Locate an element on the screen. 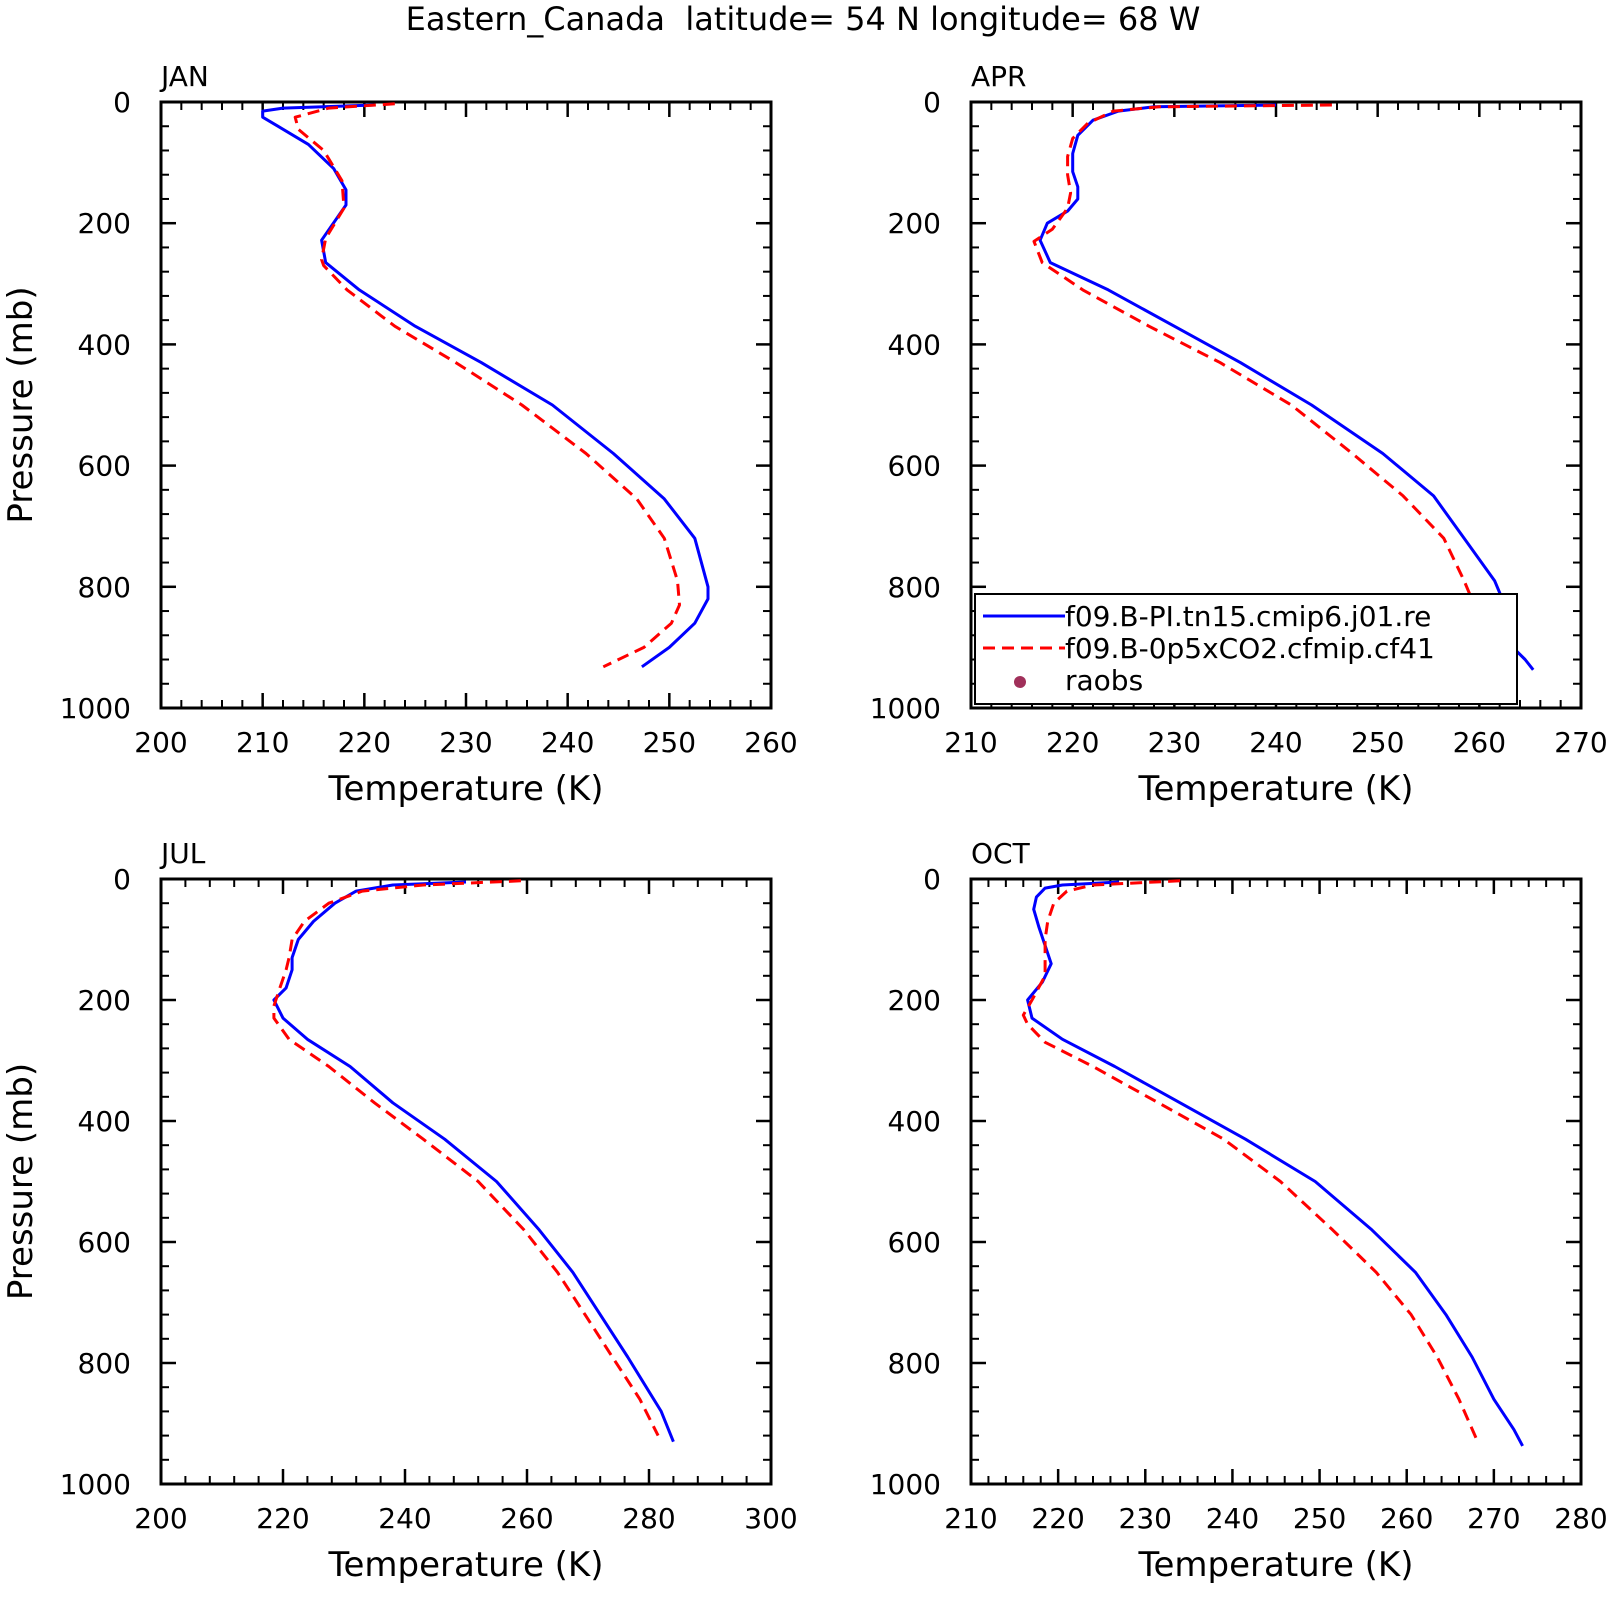 This screenshot has height=1600, width=1606. legend-item: f09.B-0p5xCO2.cfmip.cf41 is located at coordinates (1209, 648).